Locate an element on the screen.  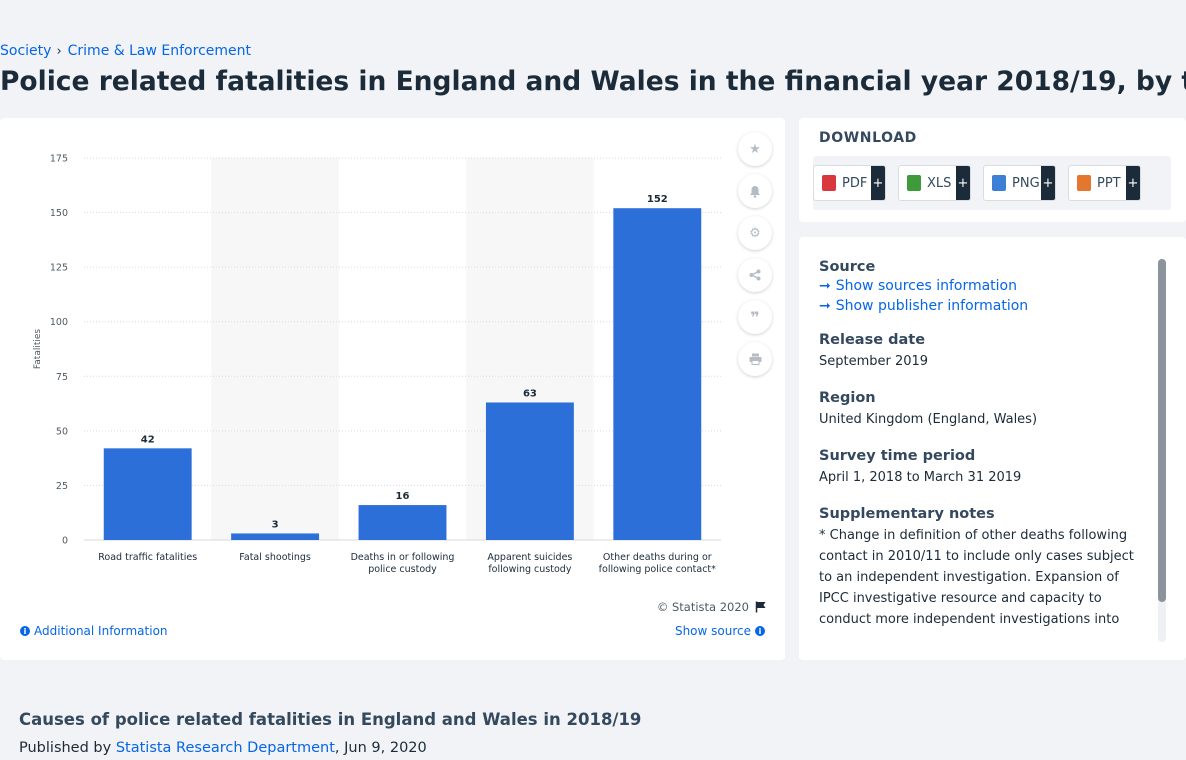
download-ppt-button: PPT + is located at coordinates (1104, 183).